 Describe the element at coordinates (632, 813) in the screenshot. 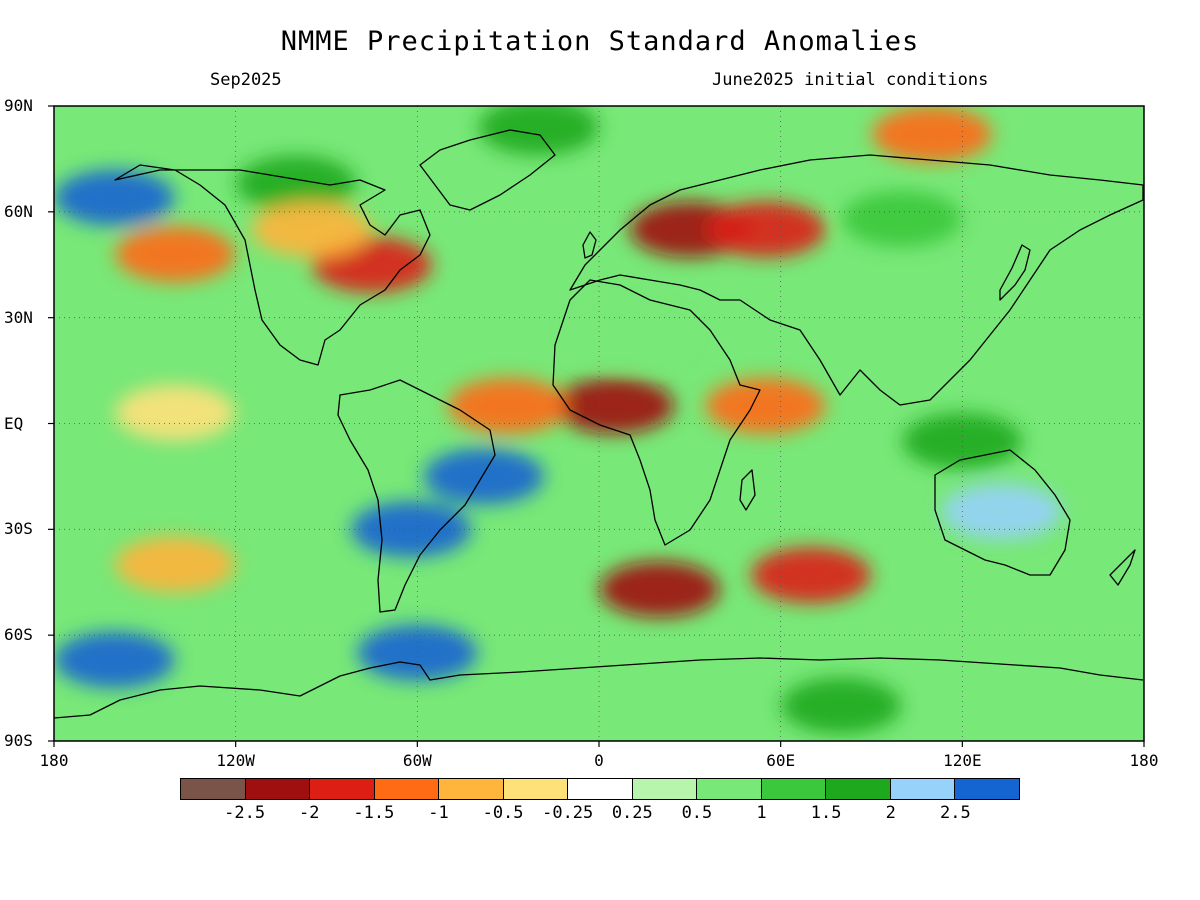

I see `colorbar-label: 0.25` at that location.